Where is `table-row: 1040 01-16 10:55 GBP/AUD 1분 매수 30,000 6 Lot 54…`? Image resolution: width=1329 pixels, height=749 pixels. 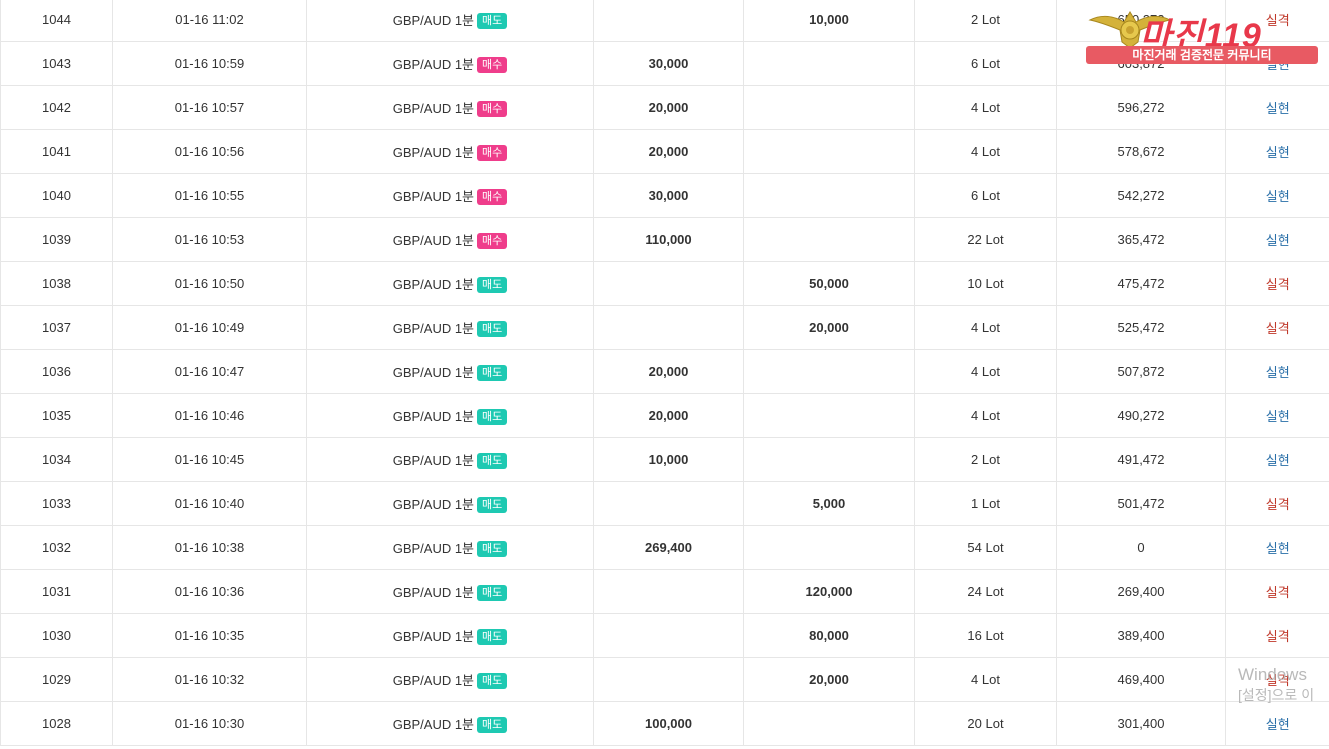 table-row: 1040 01-16 10:55 GBP/AUD 1분 매수 30,000 6 Lot 54… is located at coordinates (664, 195).